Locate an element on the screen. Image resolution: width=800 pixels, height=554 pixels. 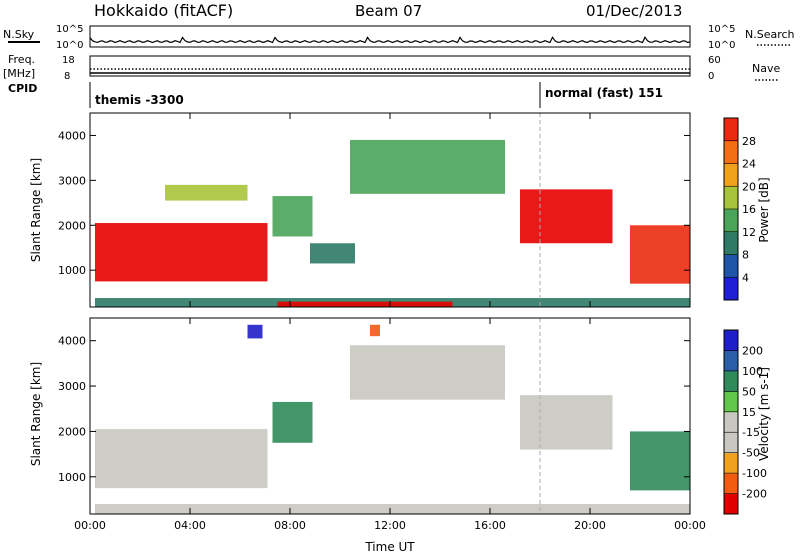
power-ytick-label-3: 3000 is located at coordinates (72, 180).